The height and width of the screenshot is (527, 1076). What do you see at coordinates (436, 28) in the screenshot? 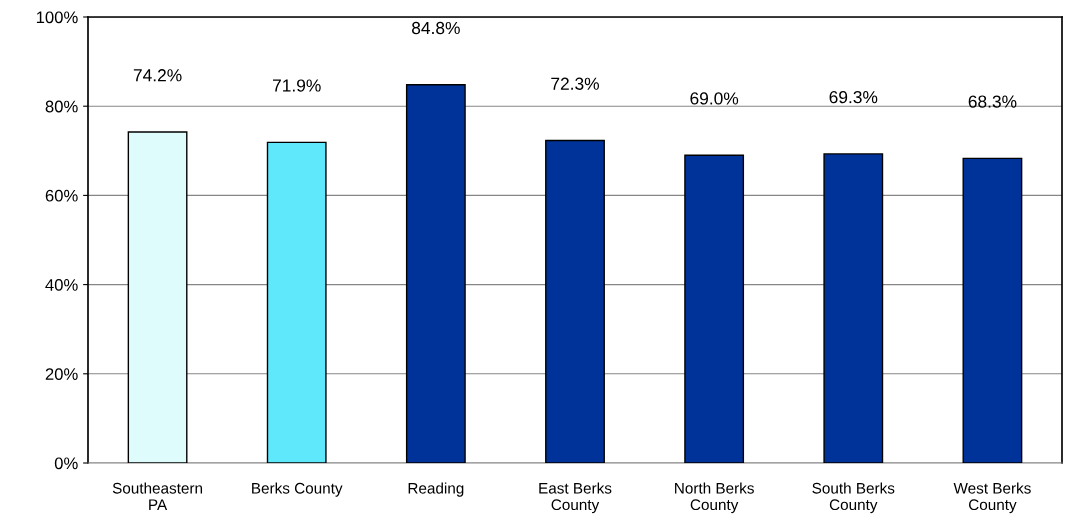
I see `data-label: 84.8%` at bounding box center [436, 28].